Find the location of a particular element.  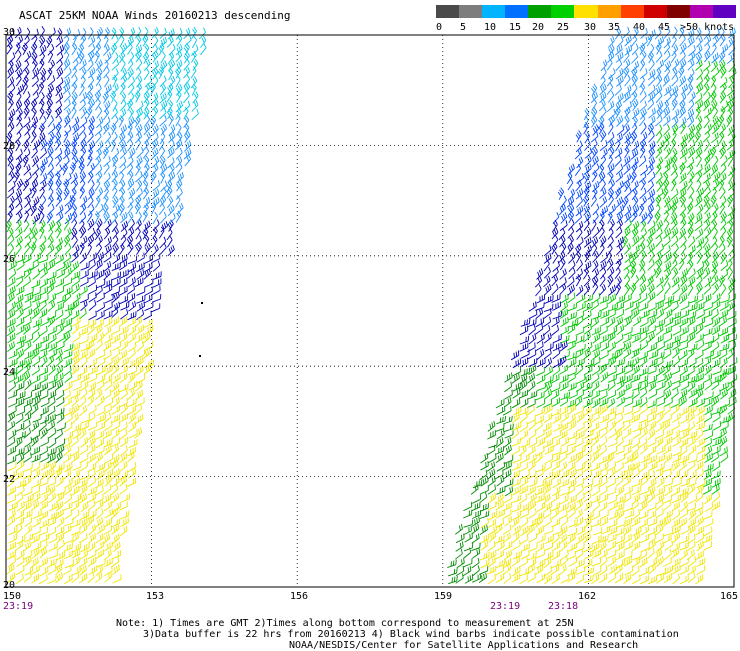

y-tick-28: 28 is located at coordinates (9, 146).